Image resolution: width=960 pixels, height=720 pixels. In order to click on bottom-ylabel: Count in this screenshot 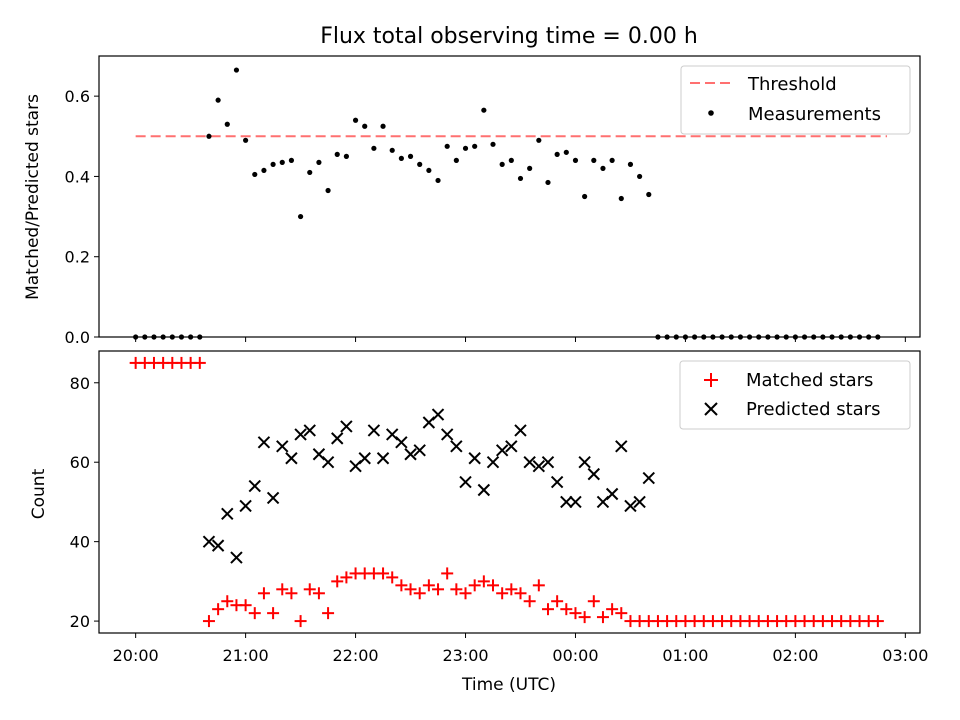, I will do `click(39, 493)`.